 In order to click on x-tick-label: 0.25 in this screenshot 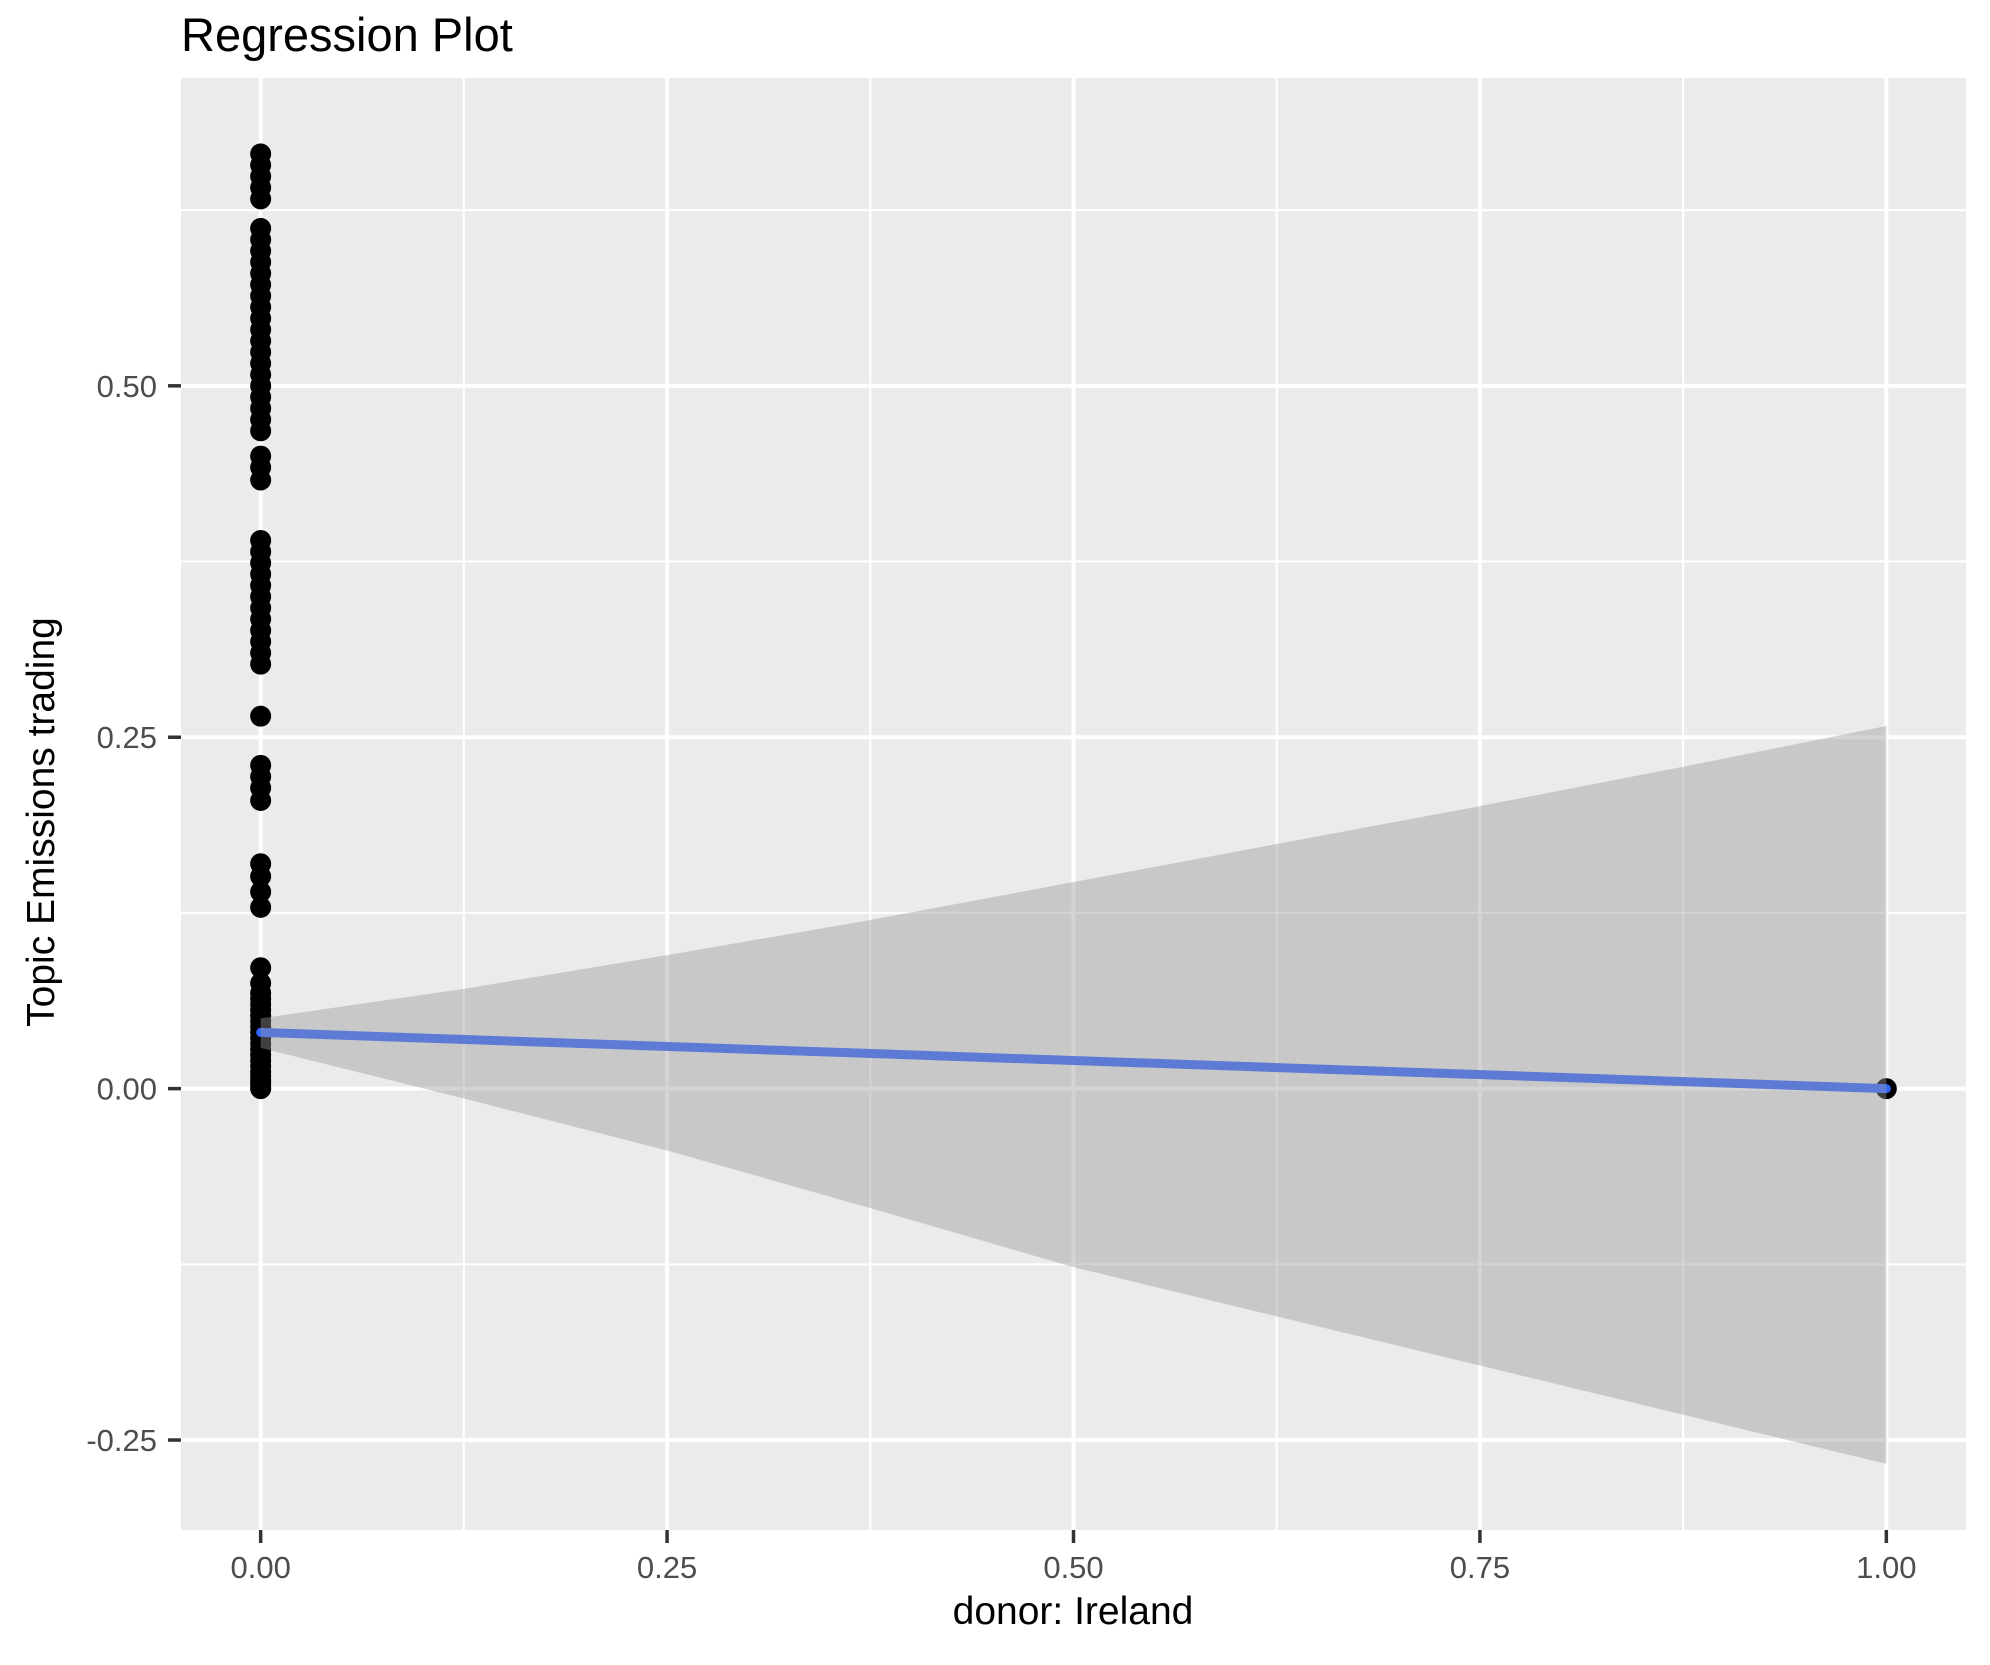, I will do `click(667, 1567)`.